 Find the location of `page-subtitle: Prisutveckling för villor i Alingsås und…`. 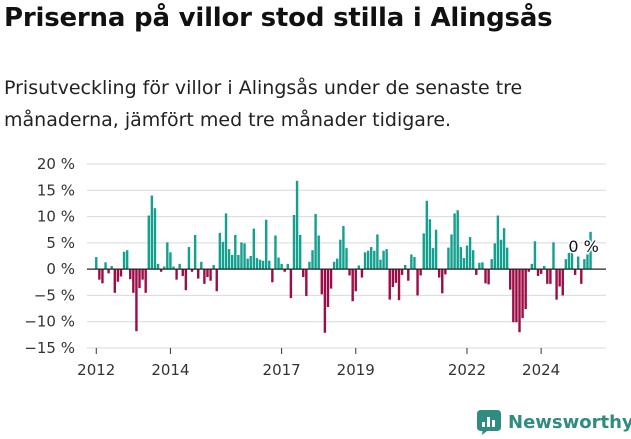

page-subtitle: Prisutveckling för villor i Alingsås und… is located at coordinates (263, 104).